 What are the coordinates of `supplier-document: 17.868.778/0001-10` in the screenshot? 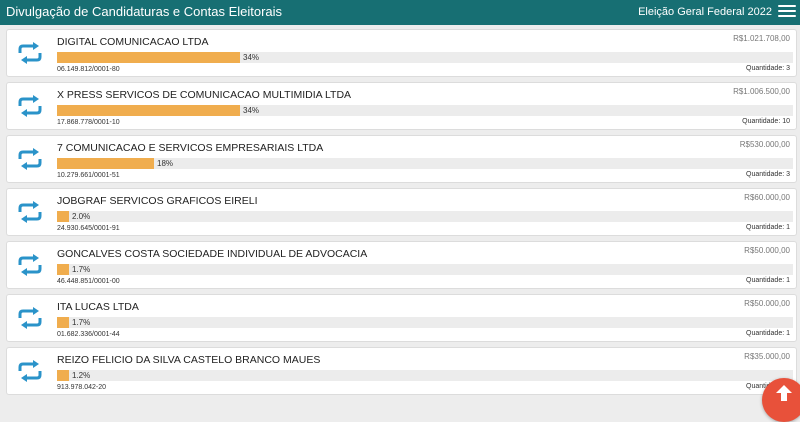 It's located at (88, 122).